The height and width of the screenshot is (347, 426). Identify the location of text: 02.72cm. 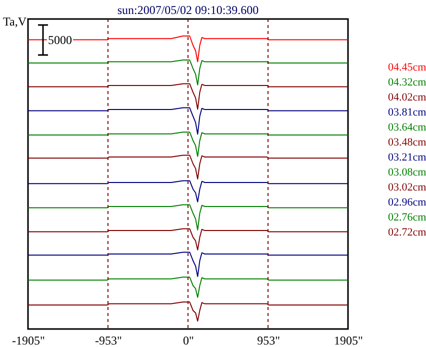
(407, 232).